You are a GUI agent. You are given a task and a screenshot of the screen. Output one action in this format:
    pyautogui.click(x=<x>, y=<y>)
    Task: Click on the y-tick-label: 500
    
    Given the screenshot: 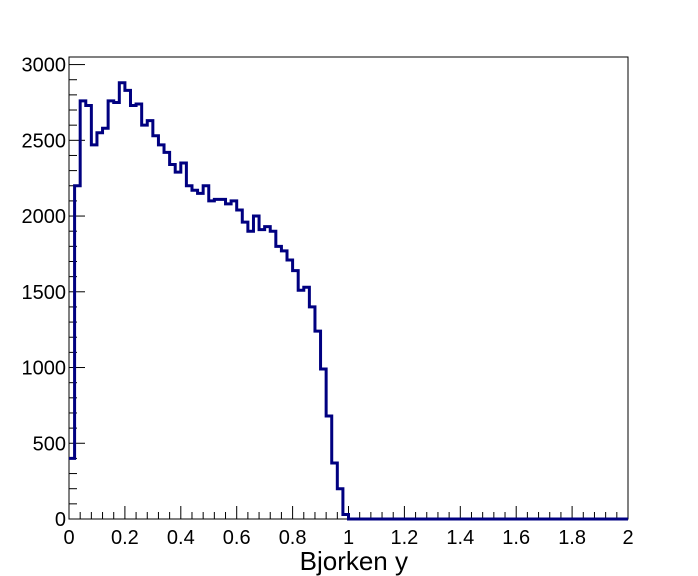 What is the action you would take?
    pyautogui.click(x=49, y=444)
    